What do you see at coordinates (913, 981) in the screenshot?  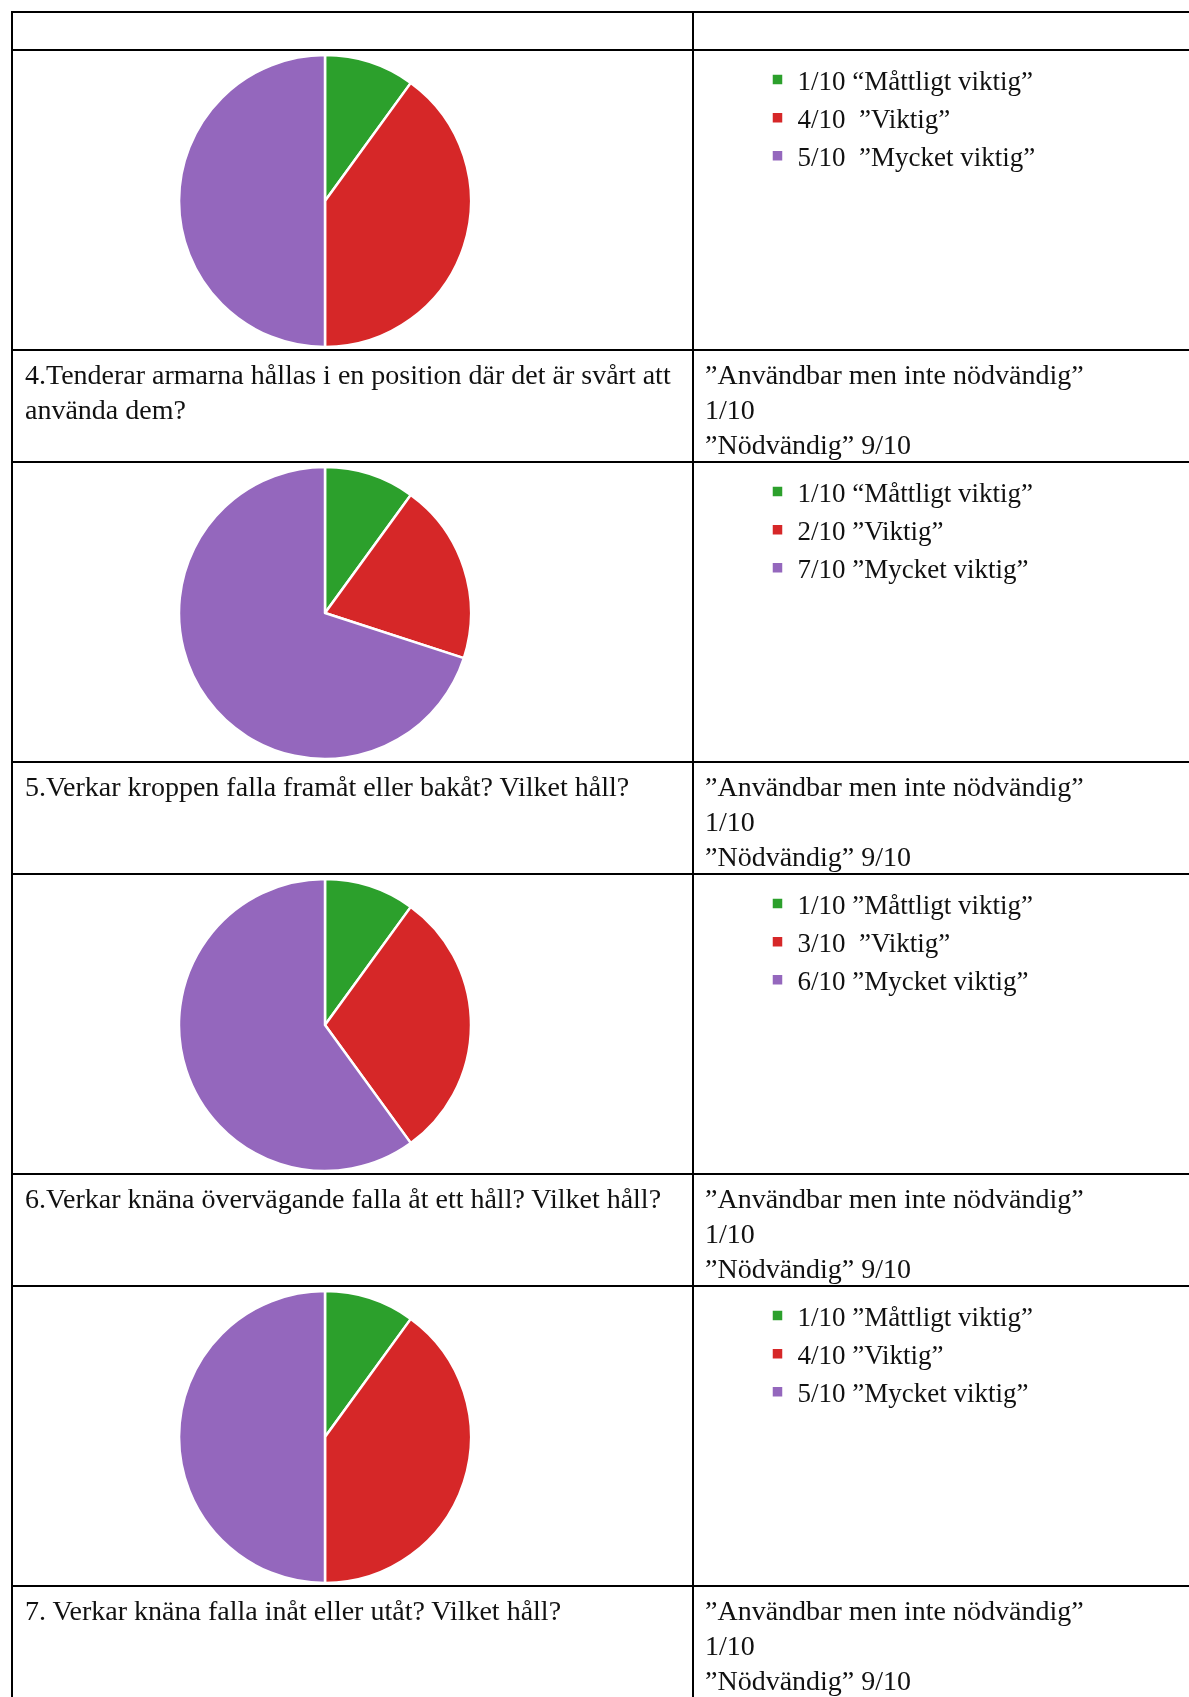 I see `legend-label: 6/10 ”Mycket viktig”` at bounding box center [913, 981].